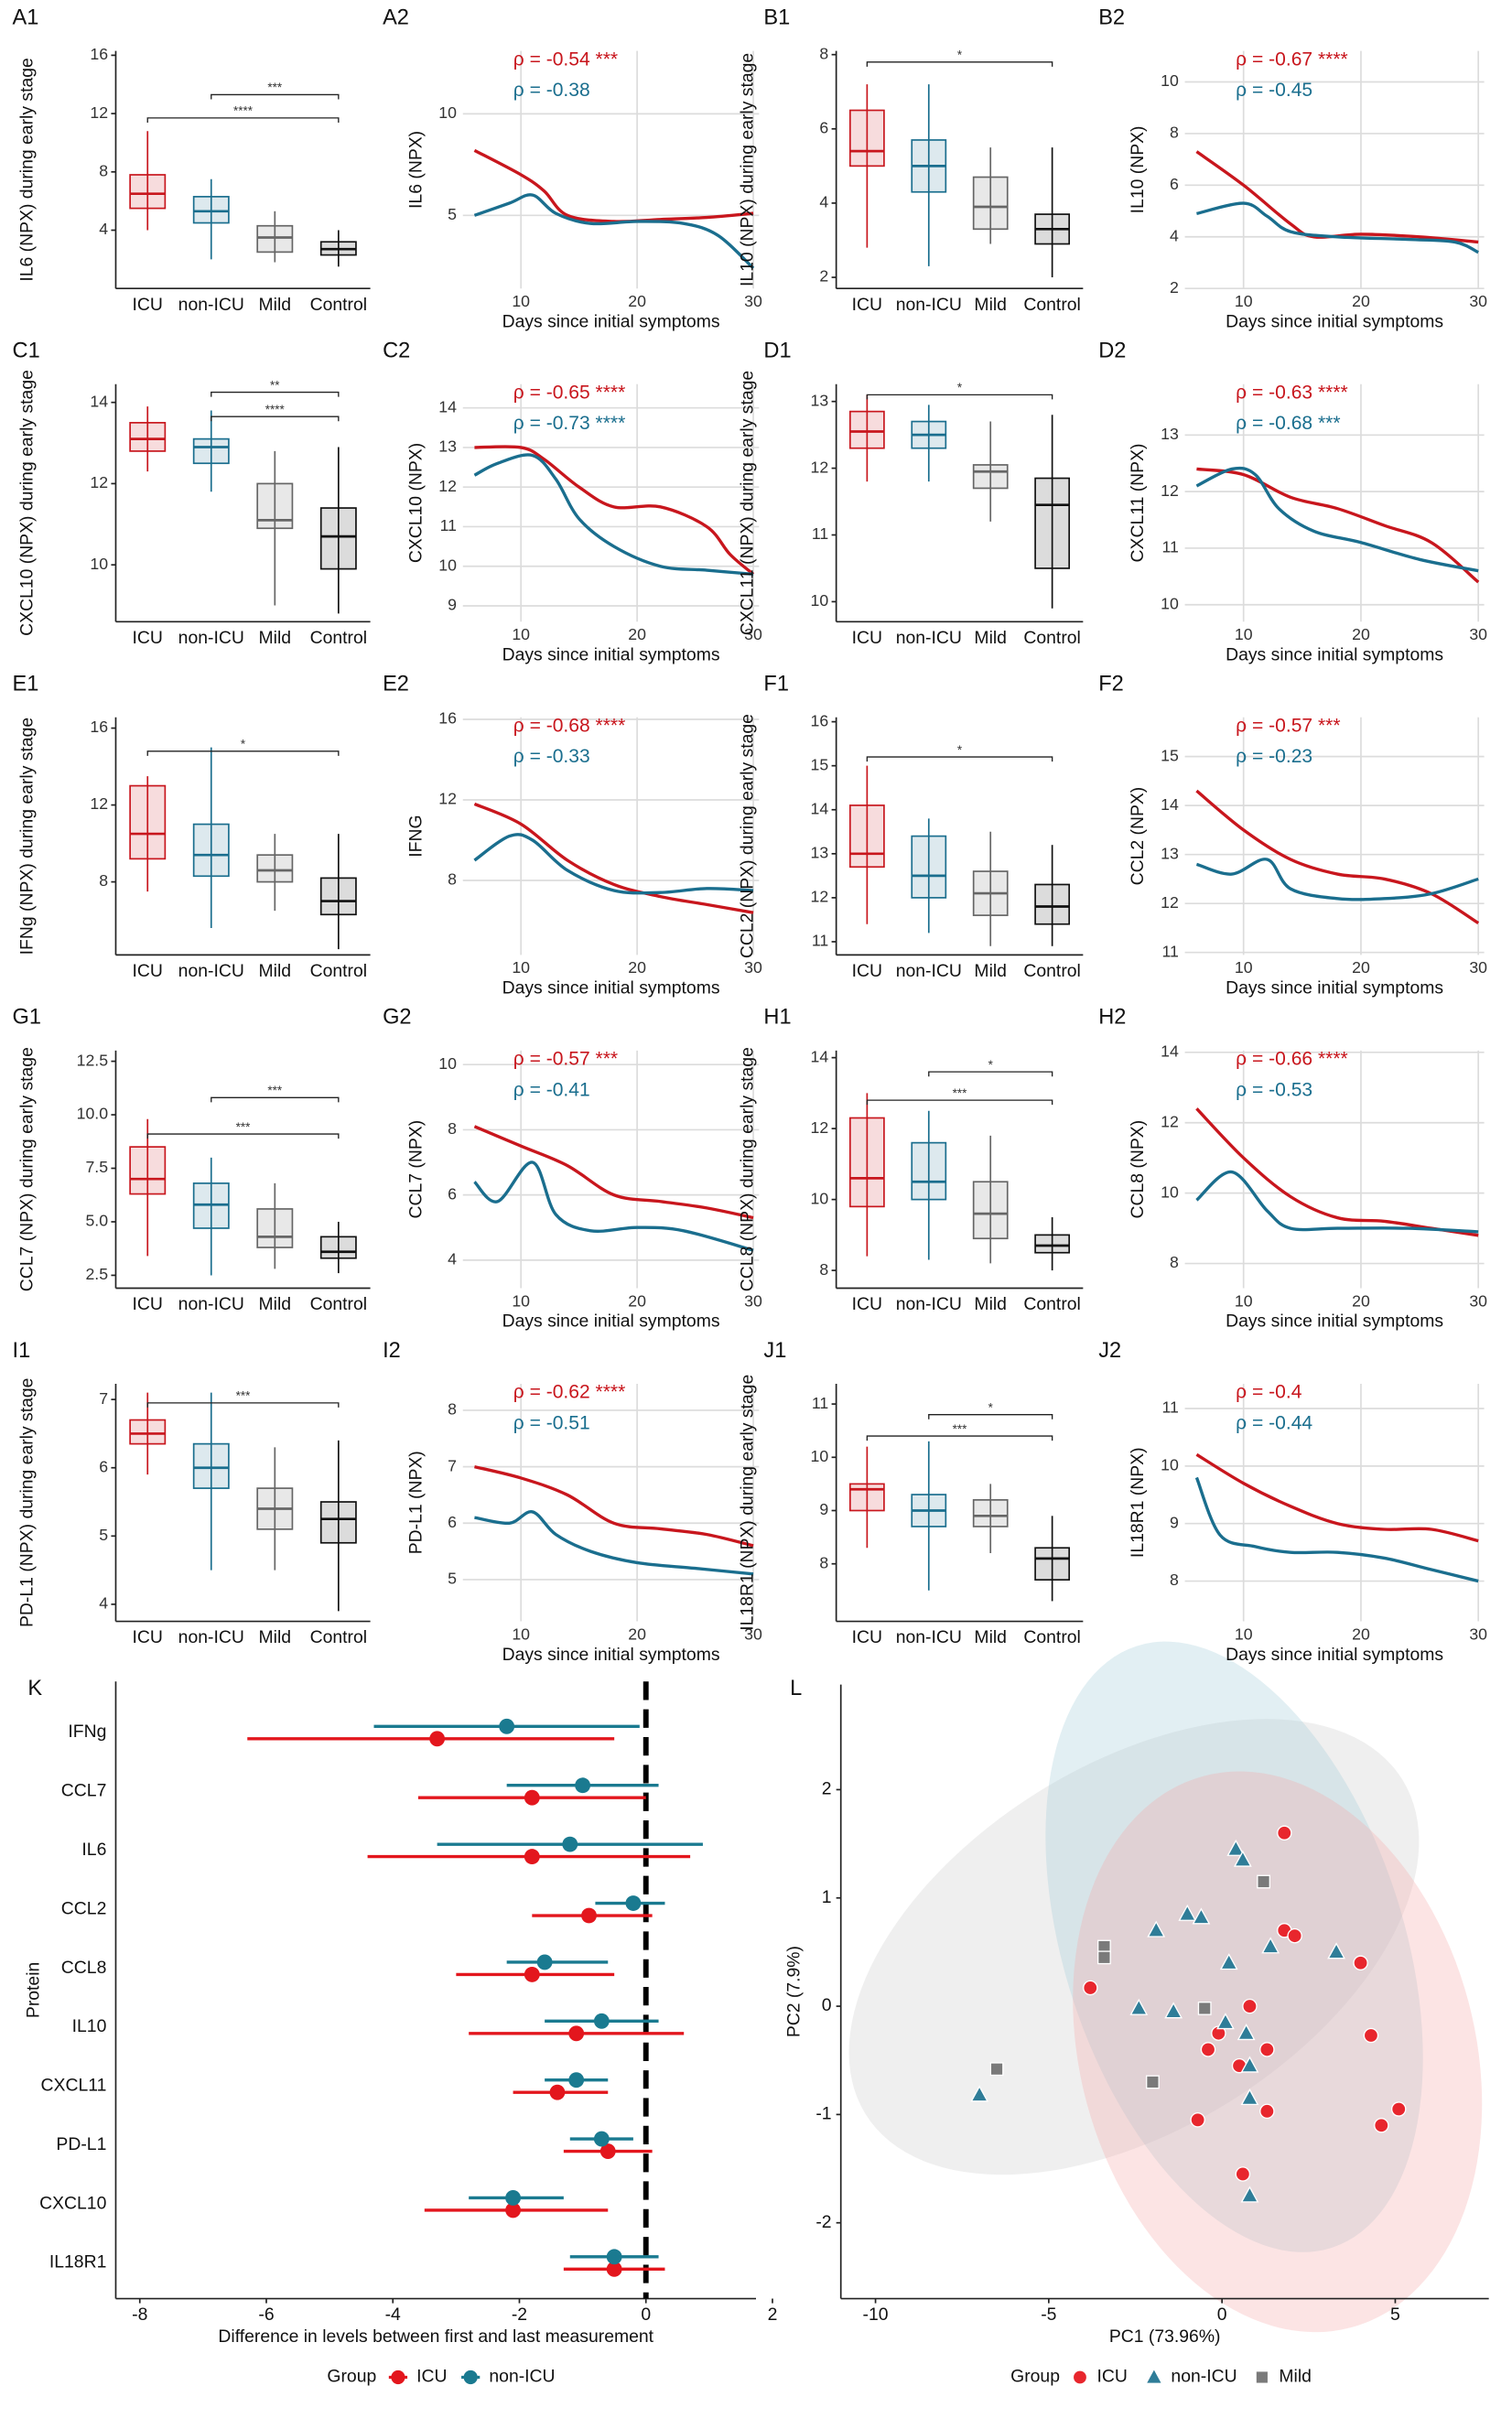 The width and height of the screenshot is (1512, 2418). What do you see at coordinates (27, 1502) in the screenshot?
I see `y-axis-title: PD-L1 (NPX) during early stage` at bounding box center [27, 1502].